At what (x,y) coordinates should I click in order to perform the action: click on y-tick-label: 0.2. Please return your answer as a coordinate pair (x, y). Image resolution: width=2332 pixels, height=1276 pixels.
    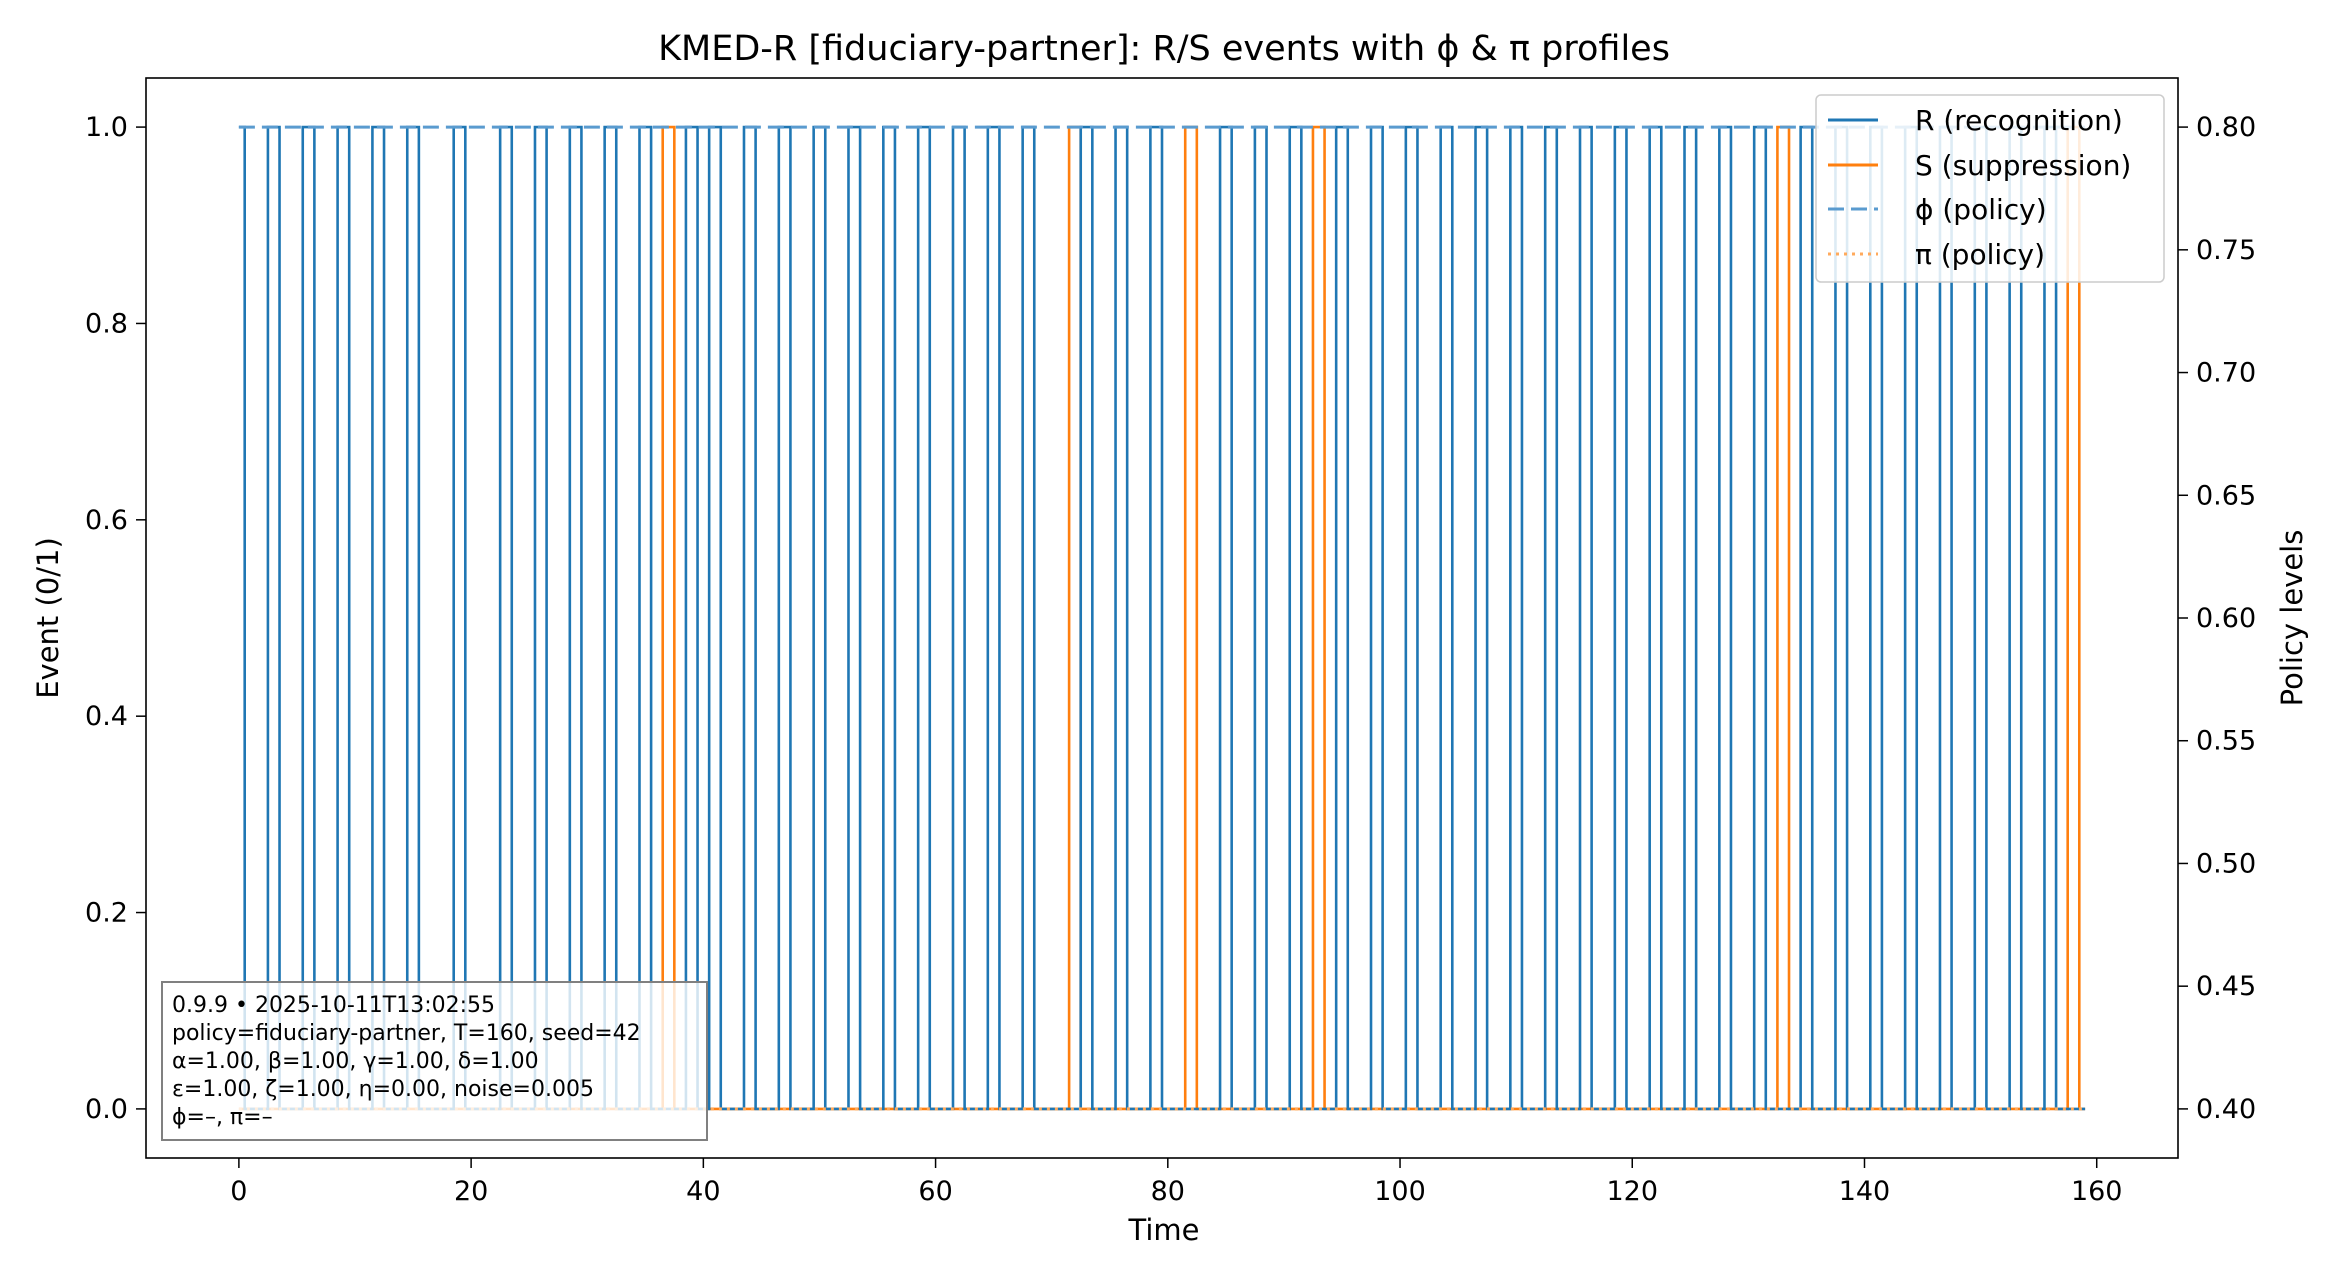
    Looking at the image, I should click on (106, 913).